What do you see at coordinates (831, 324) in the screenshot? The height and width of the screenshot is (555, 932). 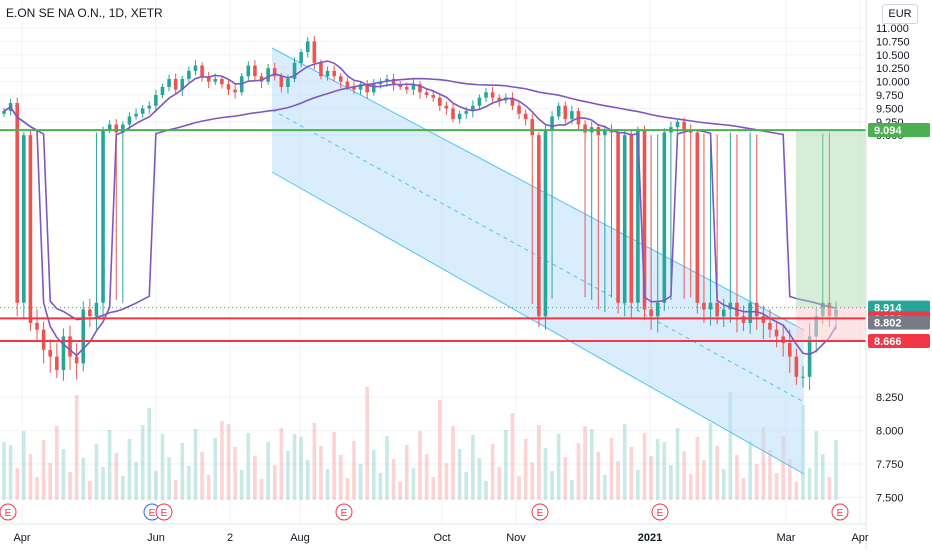 I see `stop-zone` at bounding box center [831, 324].